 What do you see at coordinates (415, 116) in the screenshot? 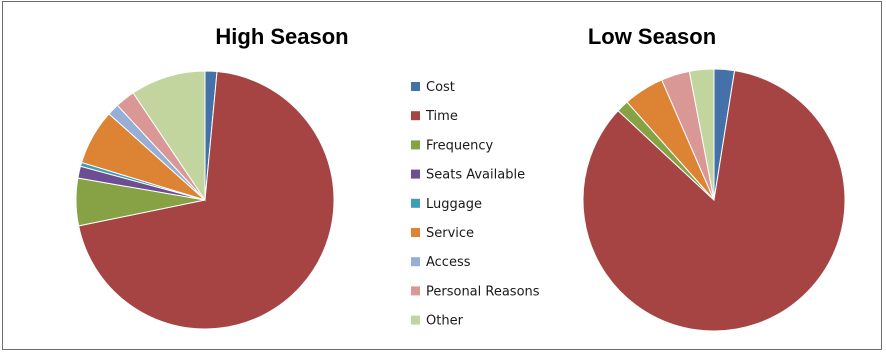
I see `legend-swatch-time` at bounding box center [415, 116].